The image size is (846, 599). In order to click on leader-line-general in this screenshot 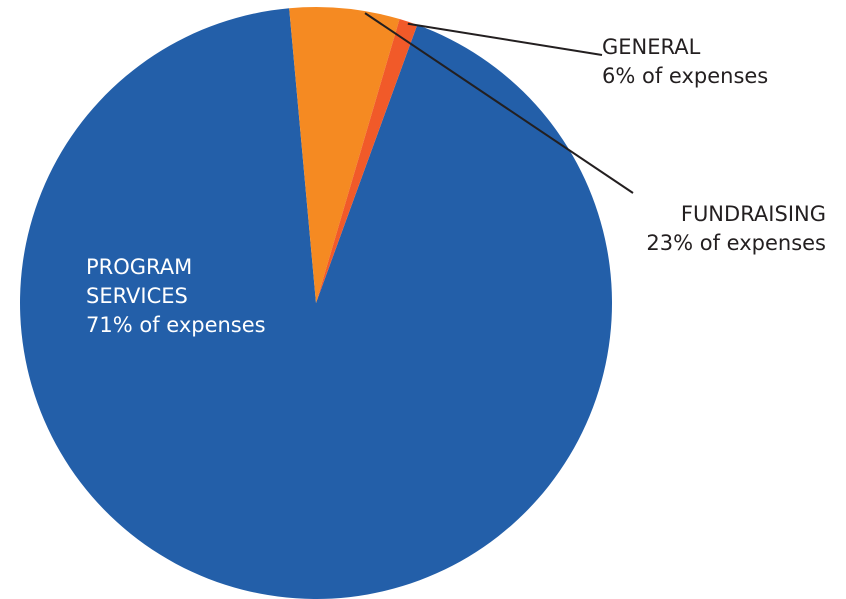, I will do `click(505, 39)`.